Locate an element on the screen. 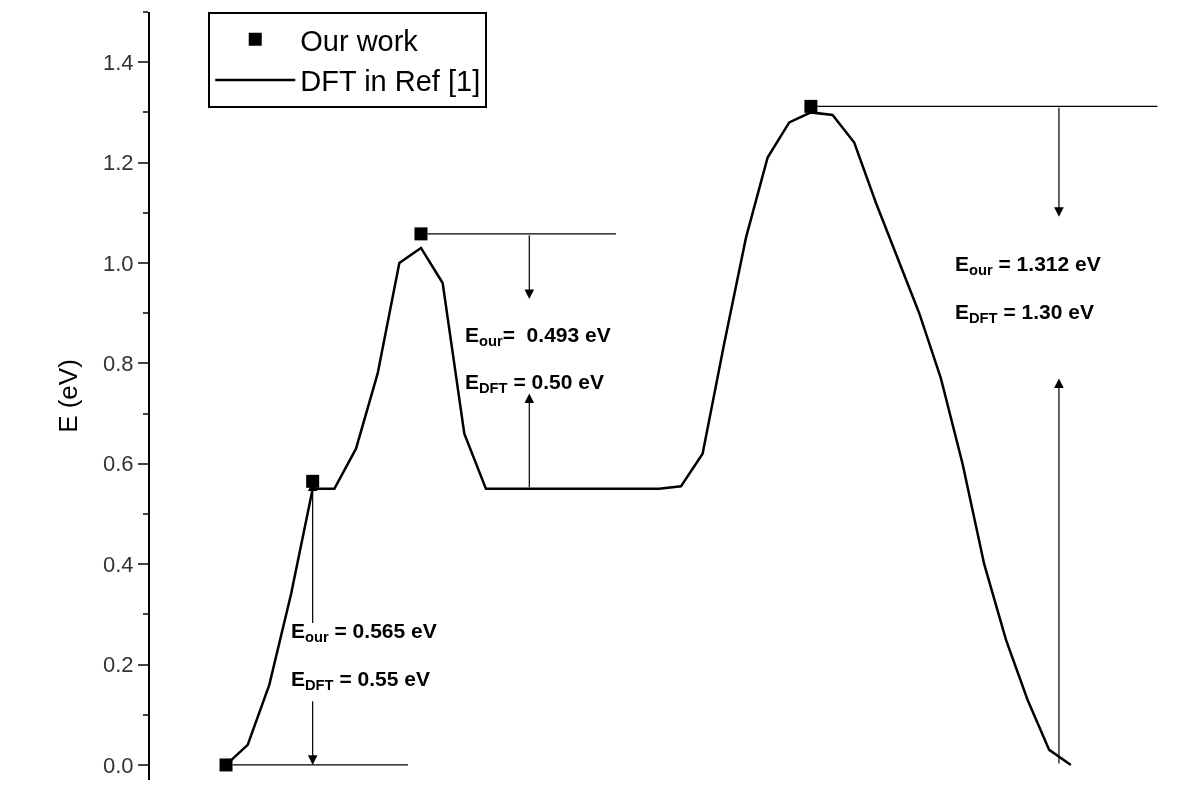  legend-label: Our work is located at coordinates (359, 40).